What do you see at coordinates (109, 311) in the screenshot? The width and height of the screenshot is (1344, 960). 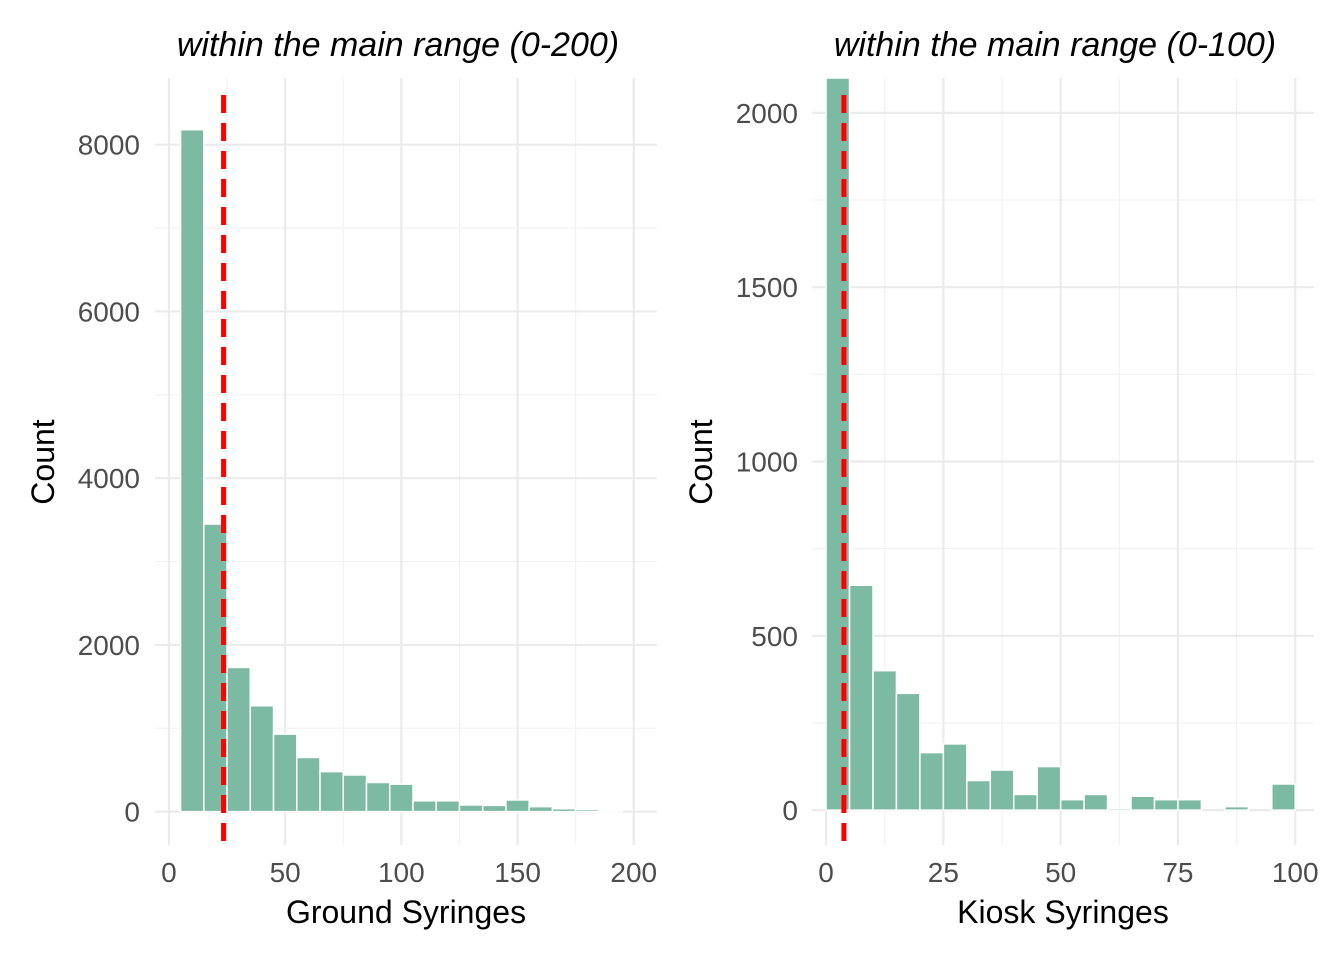 I see `y-tick-label: 6000` at bounding box center [109, 311].